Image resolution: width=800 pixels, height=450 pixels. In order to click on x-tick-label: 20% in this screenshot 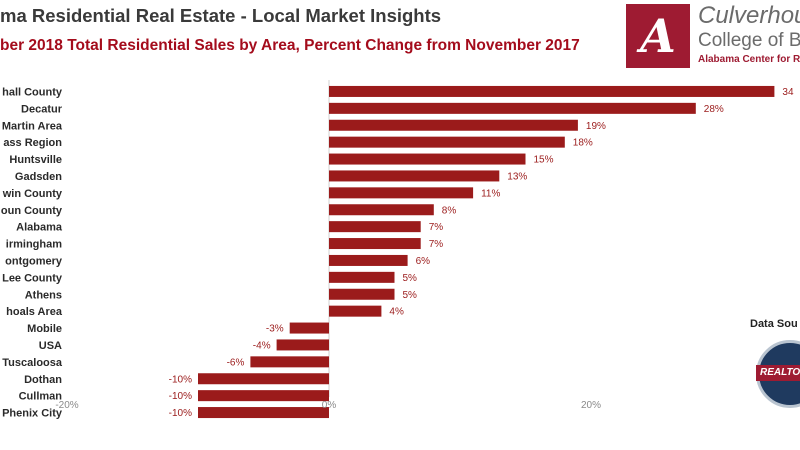, I will do `click(591, 405)`.